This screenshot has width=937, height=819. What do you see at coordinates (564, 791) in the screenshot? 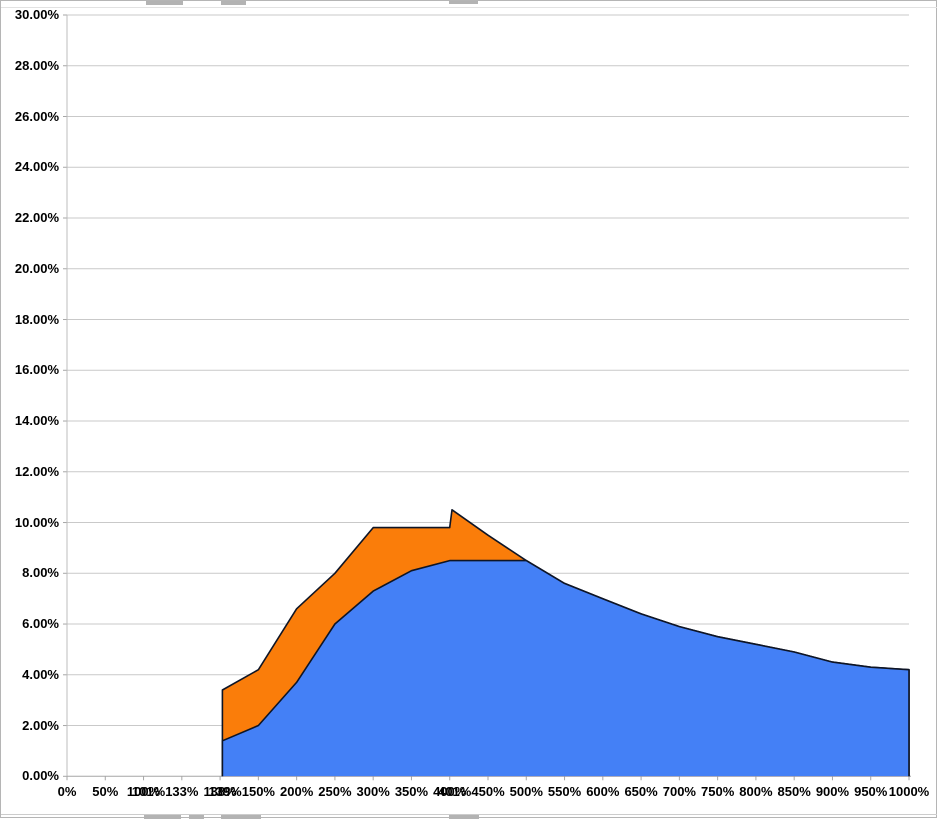
I see `x-axis-tick-label: 550%` at bounding box center [564, 791].